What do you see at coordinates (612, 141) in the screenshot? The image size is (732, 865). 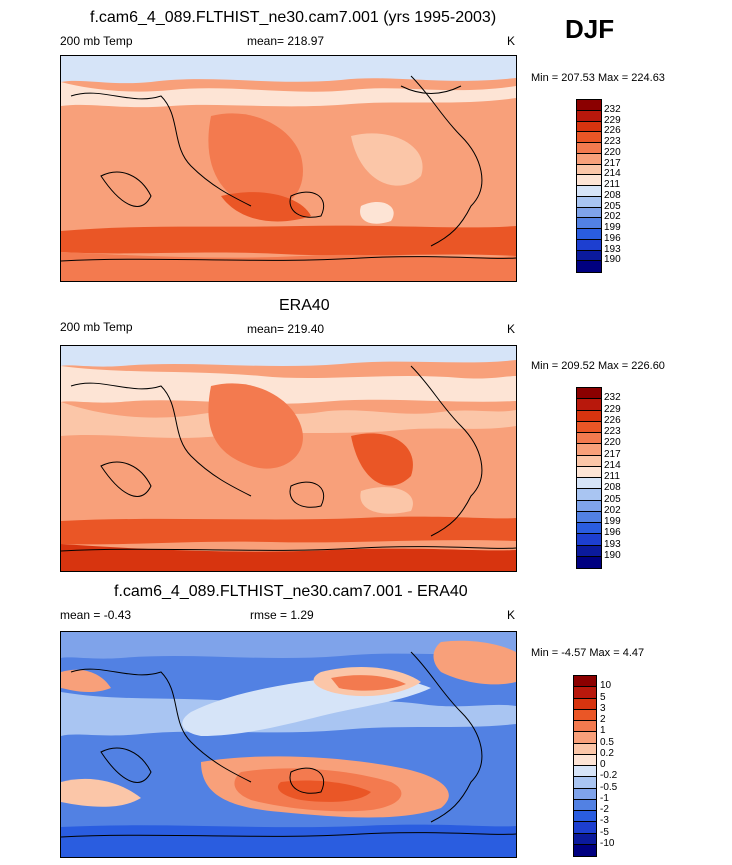 I see `colorbar-label: 223` at bounding box center [612, 141].